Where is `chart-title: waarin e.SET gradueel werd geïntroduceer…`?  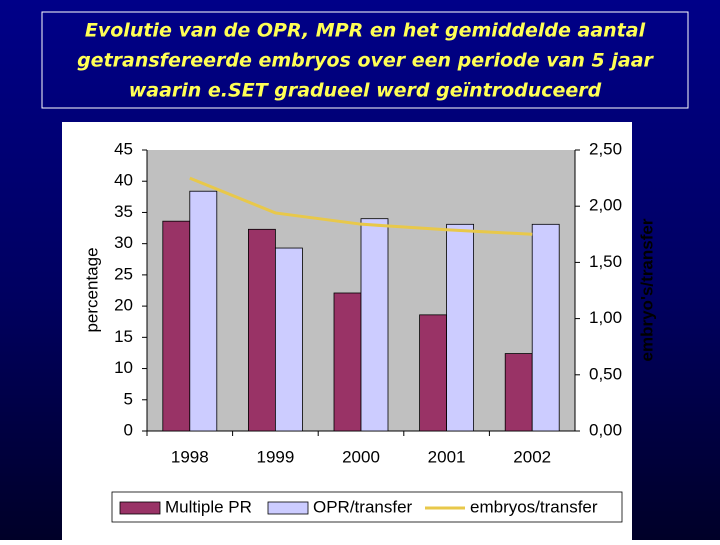 chart-title: waarin e.SET gradueel werd geïntroduceer… is located at coordinates (365, 91).